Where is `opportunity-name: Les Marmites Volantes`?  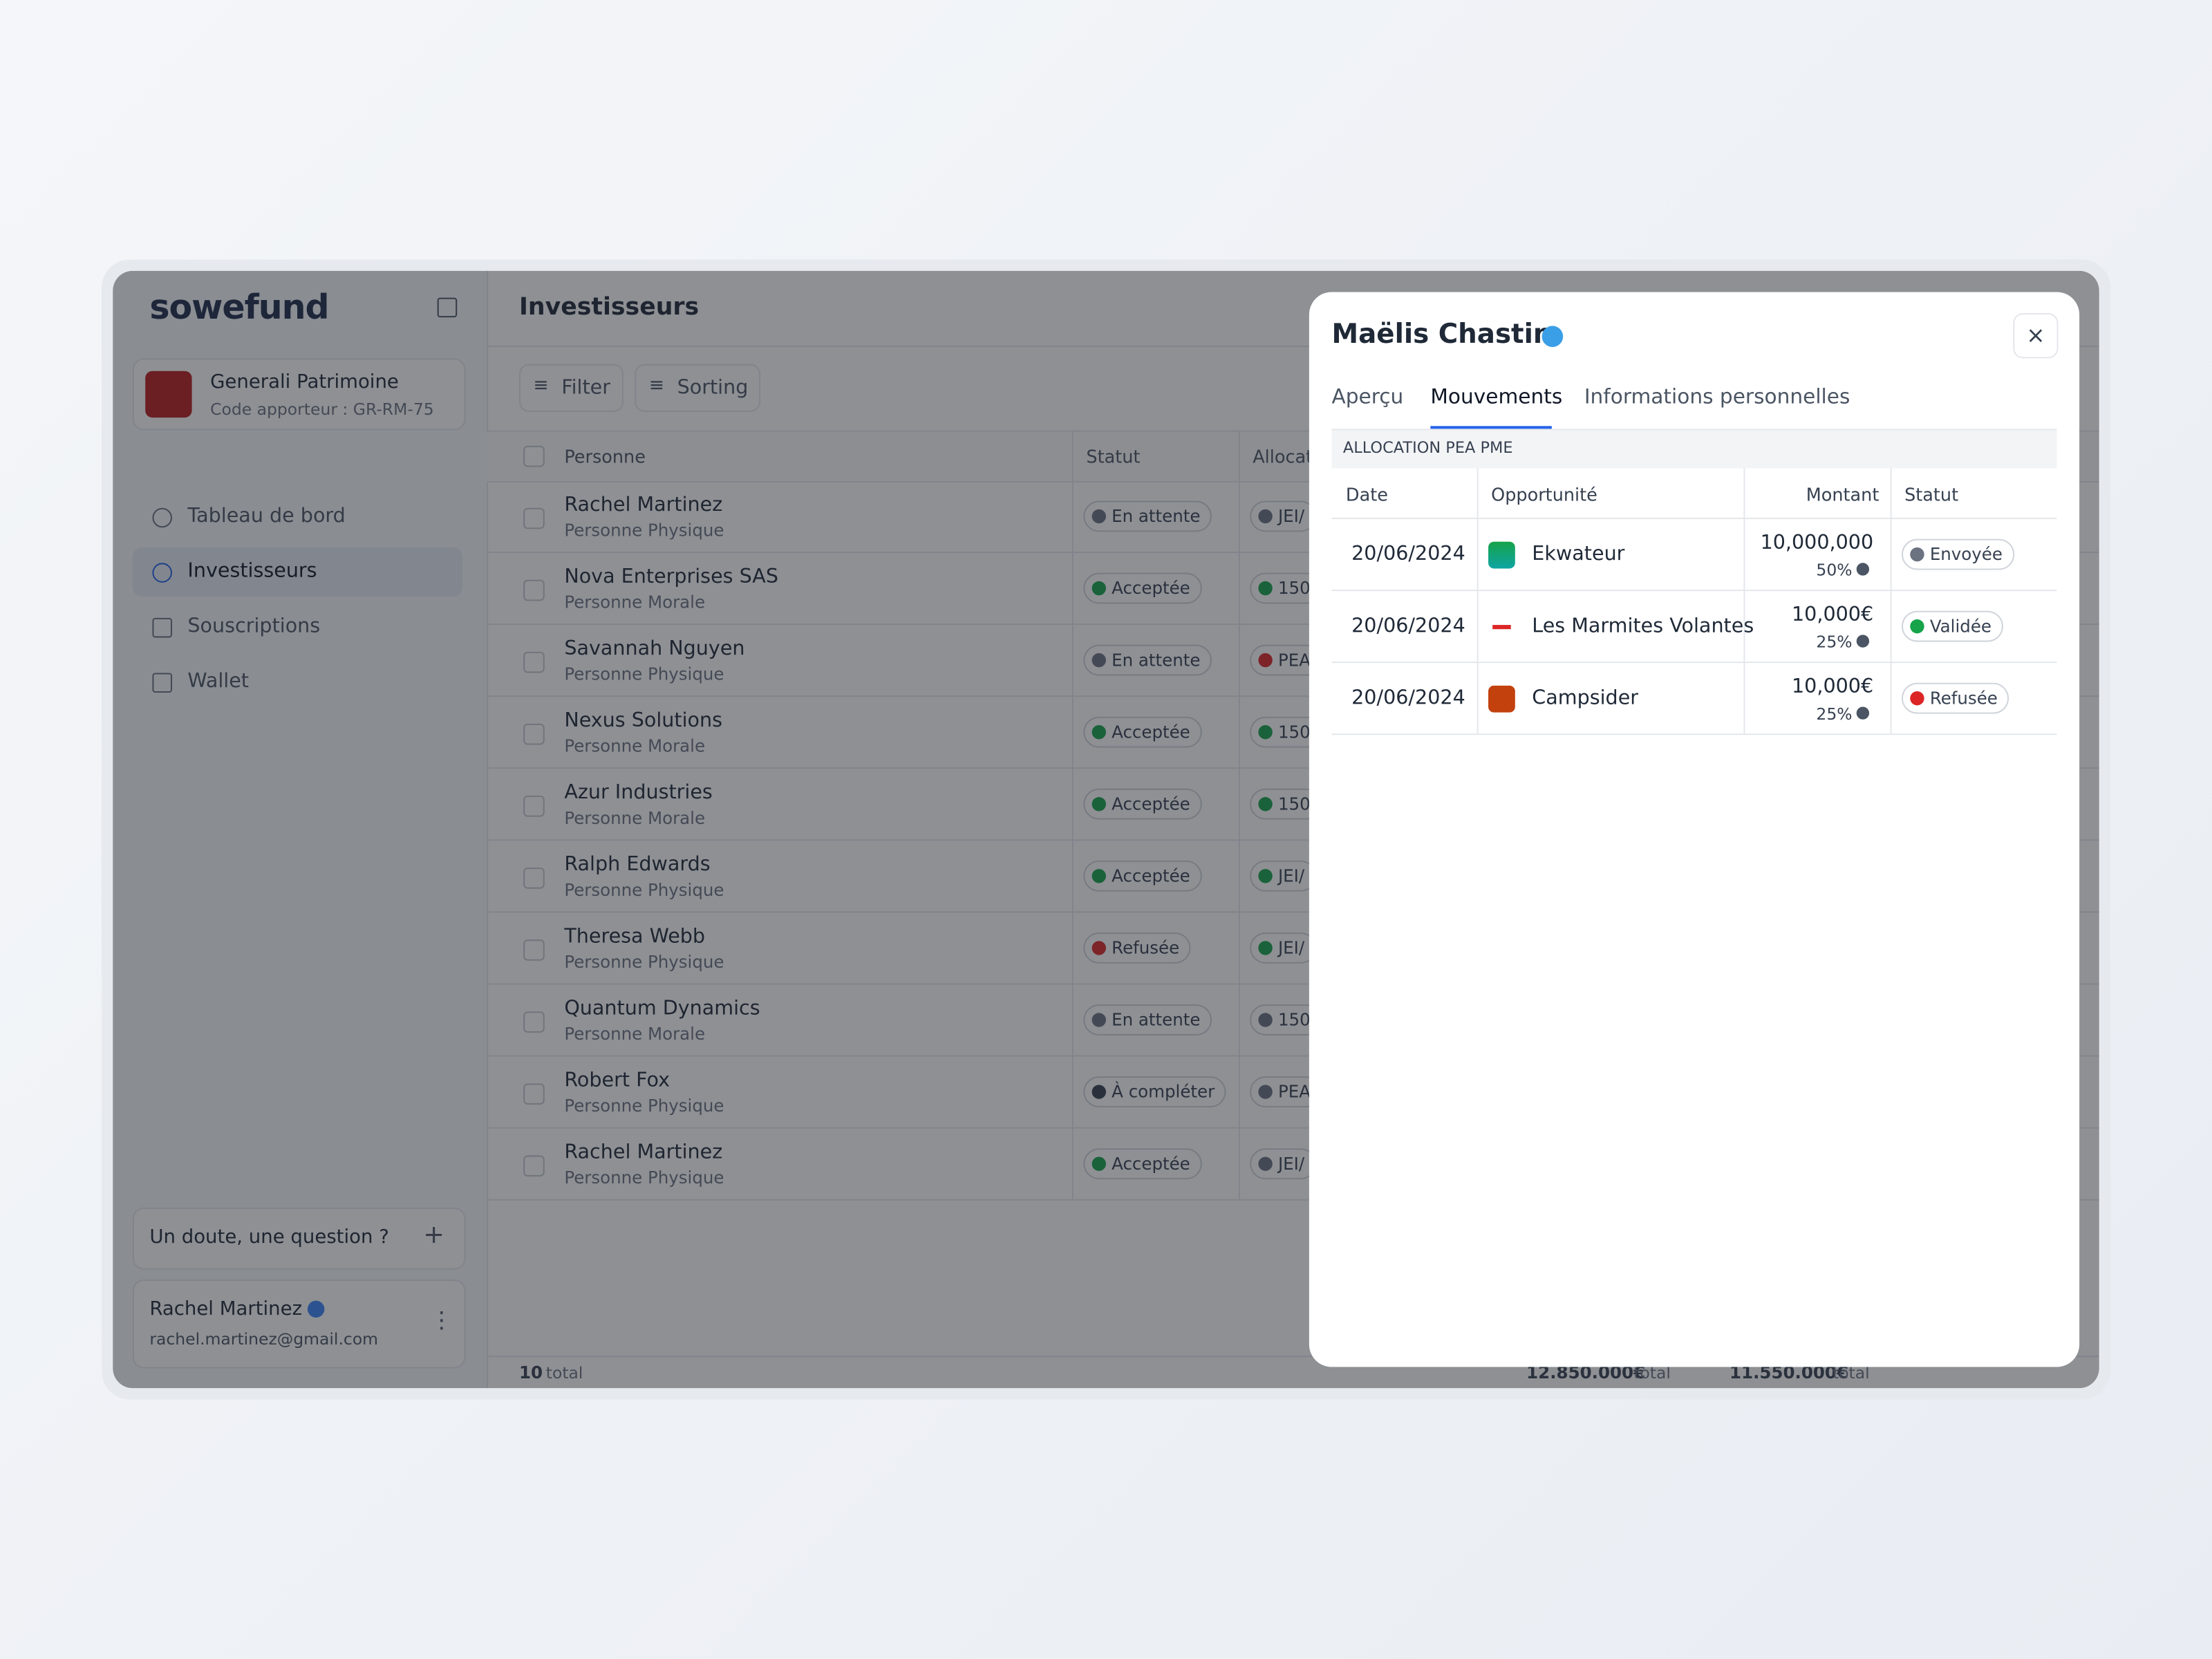
opportunity-name: Les Marmites Volantes is located at coordinates (1643, 626).